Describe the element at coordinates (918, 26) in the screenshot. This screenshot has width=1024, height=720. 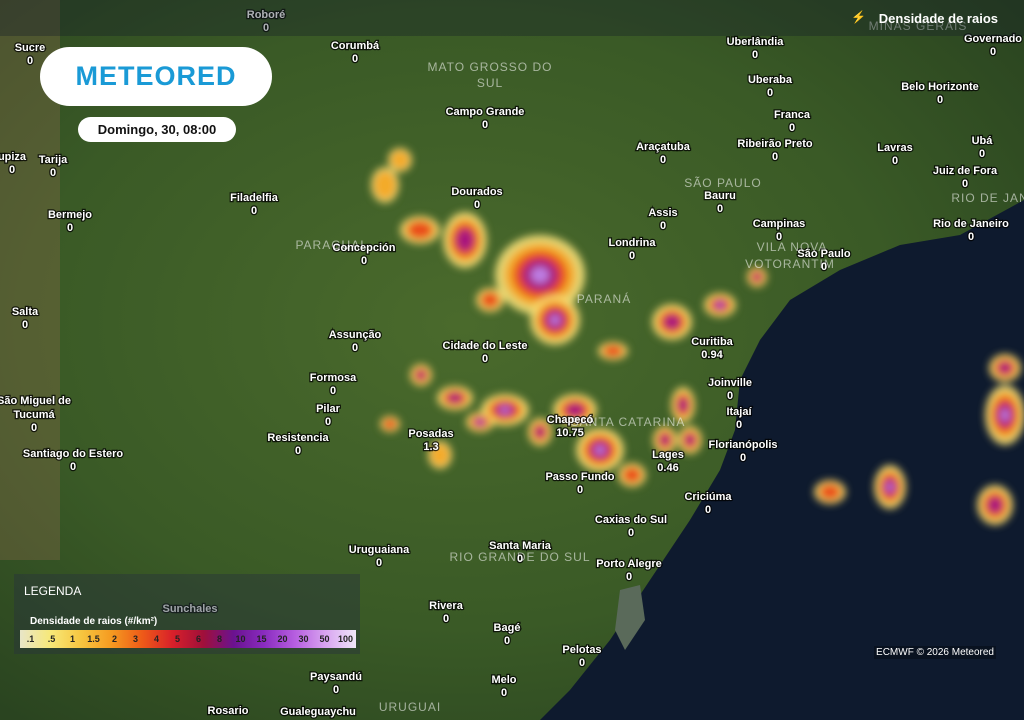
I see `region-label: MINAS GERAIS` at that location.